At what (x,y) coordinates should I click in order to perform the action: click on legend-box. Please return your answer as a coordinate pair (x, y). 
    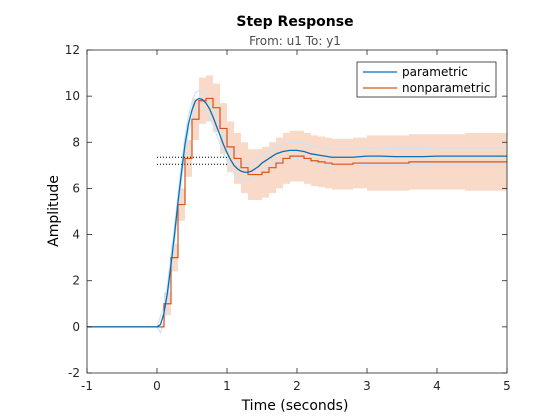
    Looking at the image, I should click on (426, 79).